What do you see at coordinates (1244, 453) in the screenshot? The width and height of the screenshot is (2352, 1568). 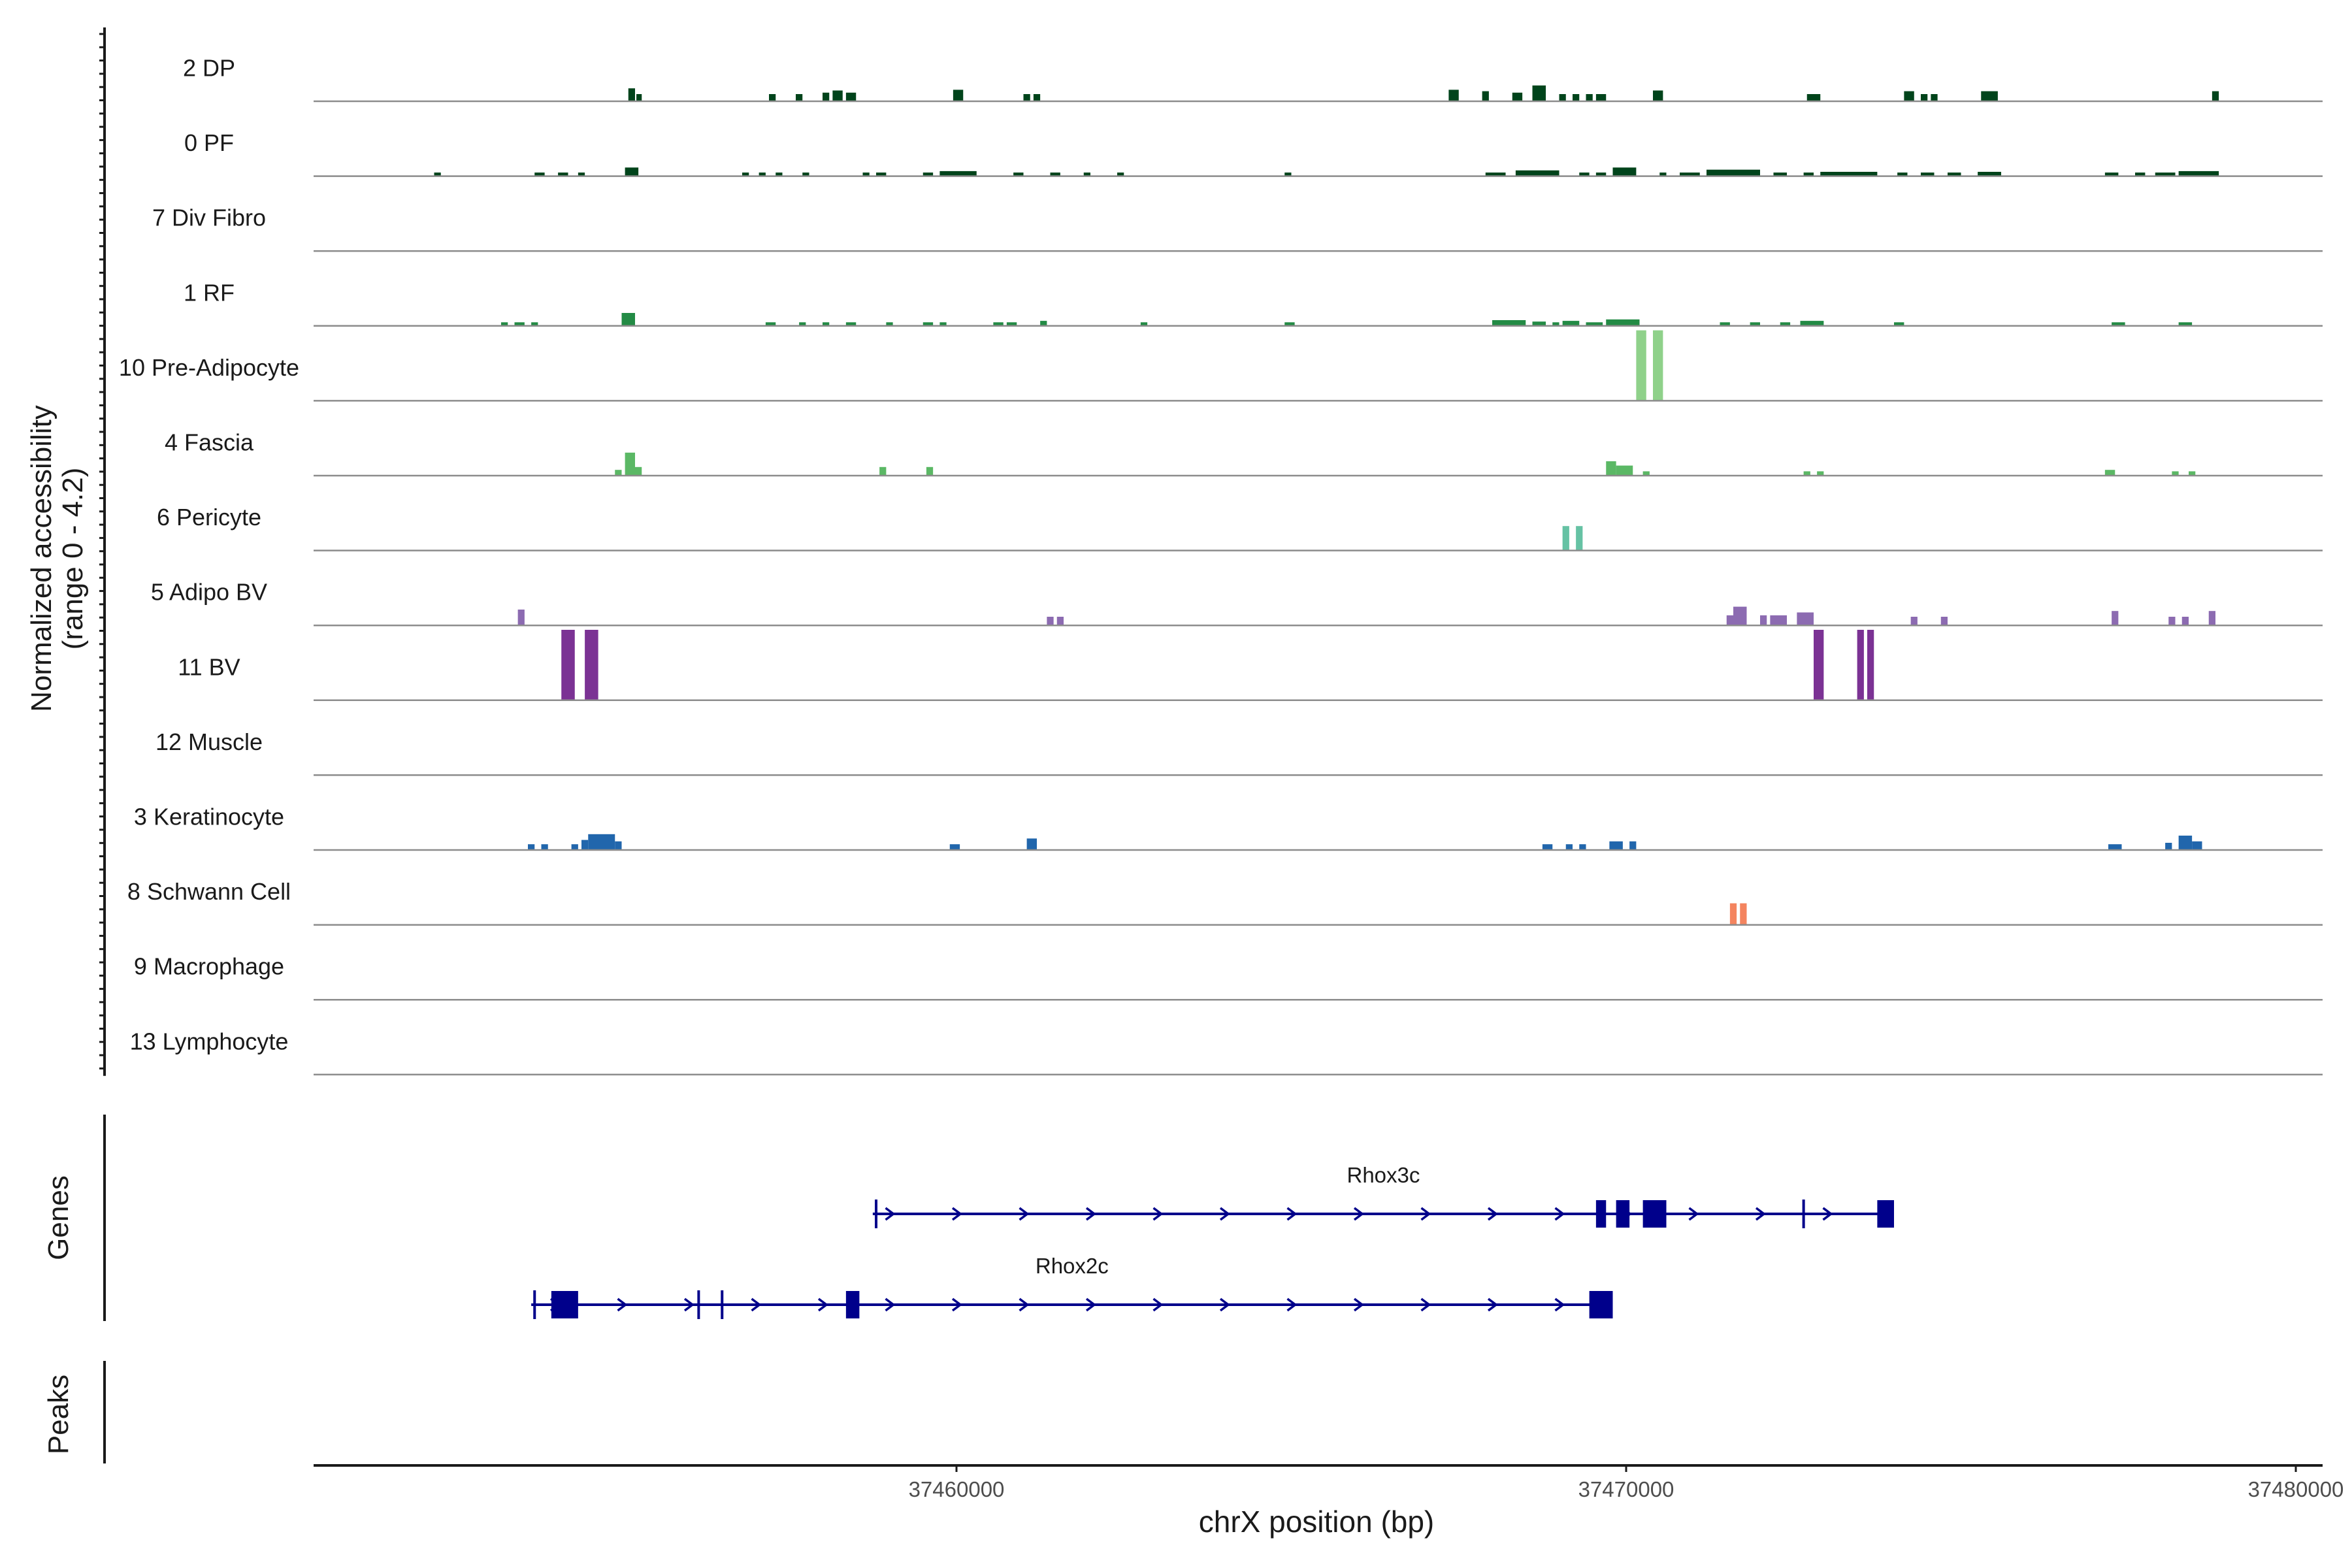 I see `track: 4 Fascia` at bounding box center [1244, 453].